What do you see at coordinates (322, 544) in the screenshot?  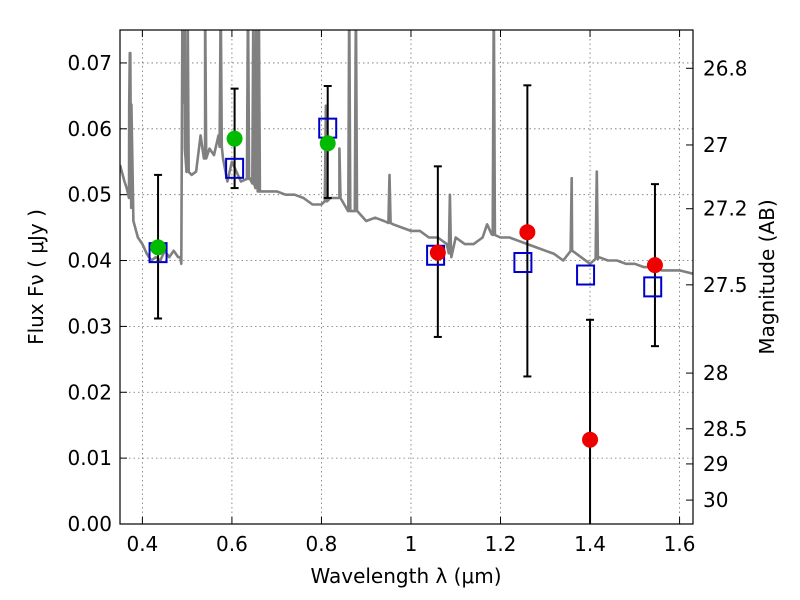 I see `x-tick-label: 0.8` at bounding box center [322, 544].